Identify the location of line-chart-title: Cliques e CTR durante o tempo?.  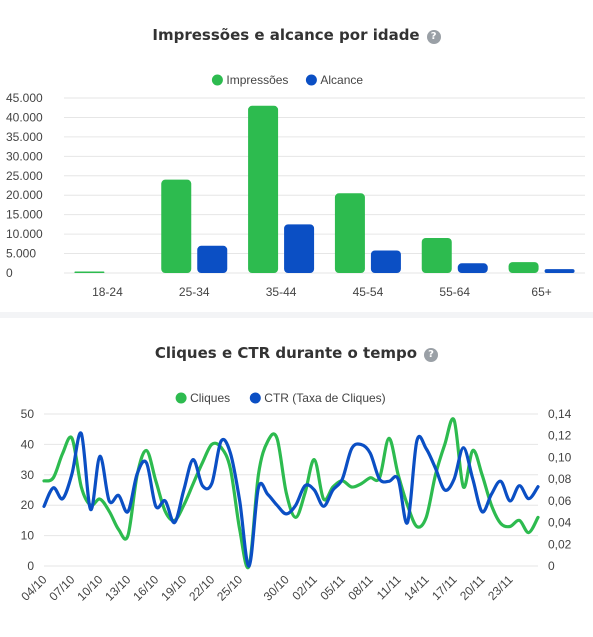
(296, 353).